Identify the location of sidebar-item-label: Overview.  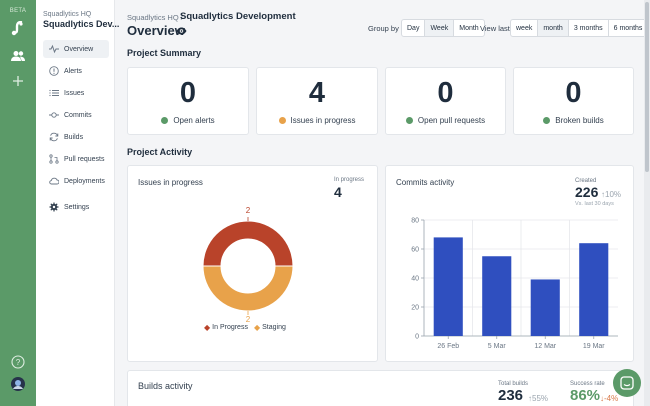
(79, 49).